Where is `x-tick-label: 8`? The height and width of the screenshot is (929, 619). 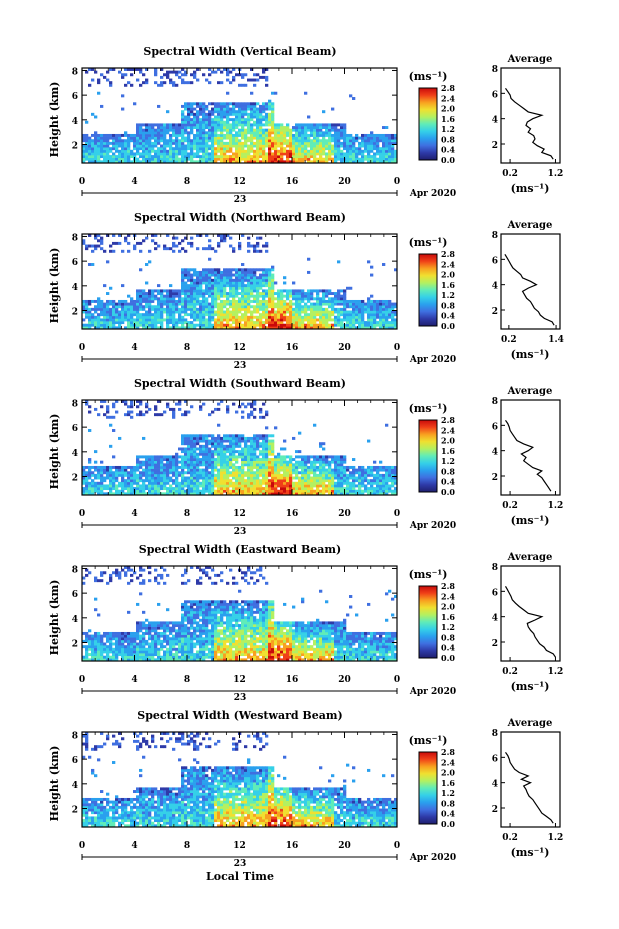
x-tick-label: 8 is located at coordinates (187, 182).